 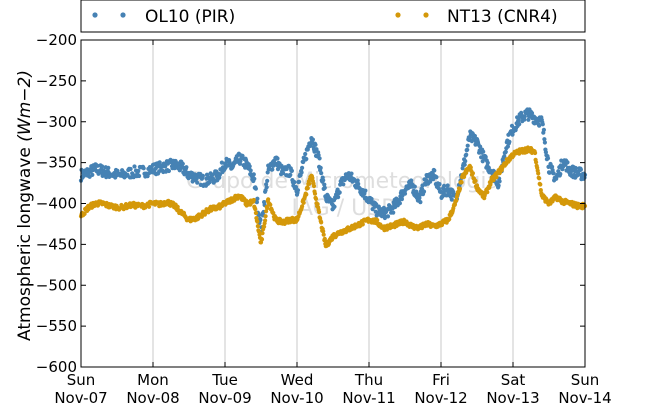 What do you see at coordinates (56, 285) in the screenshot?
I see `y-tick-label: −500` at bounding box center [56, 285].